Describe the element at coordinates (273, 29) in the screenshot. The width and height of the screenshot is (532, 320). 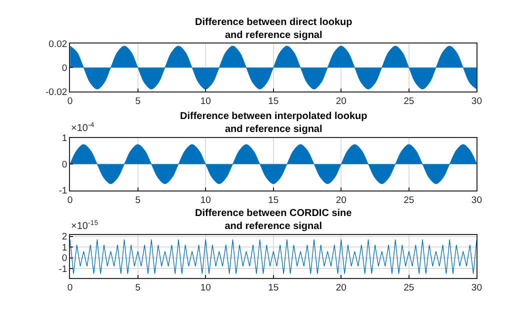
I see `chart-title: Difference between direct lookup and reference signal` at that location.